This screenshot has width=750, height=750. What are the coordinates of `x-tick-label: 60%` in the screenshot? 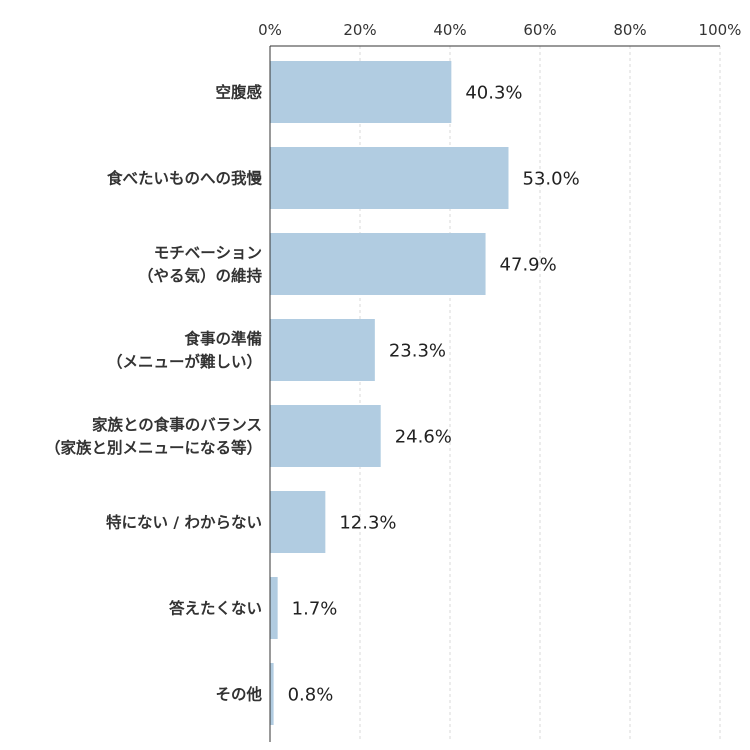 It's located at (539, 30).